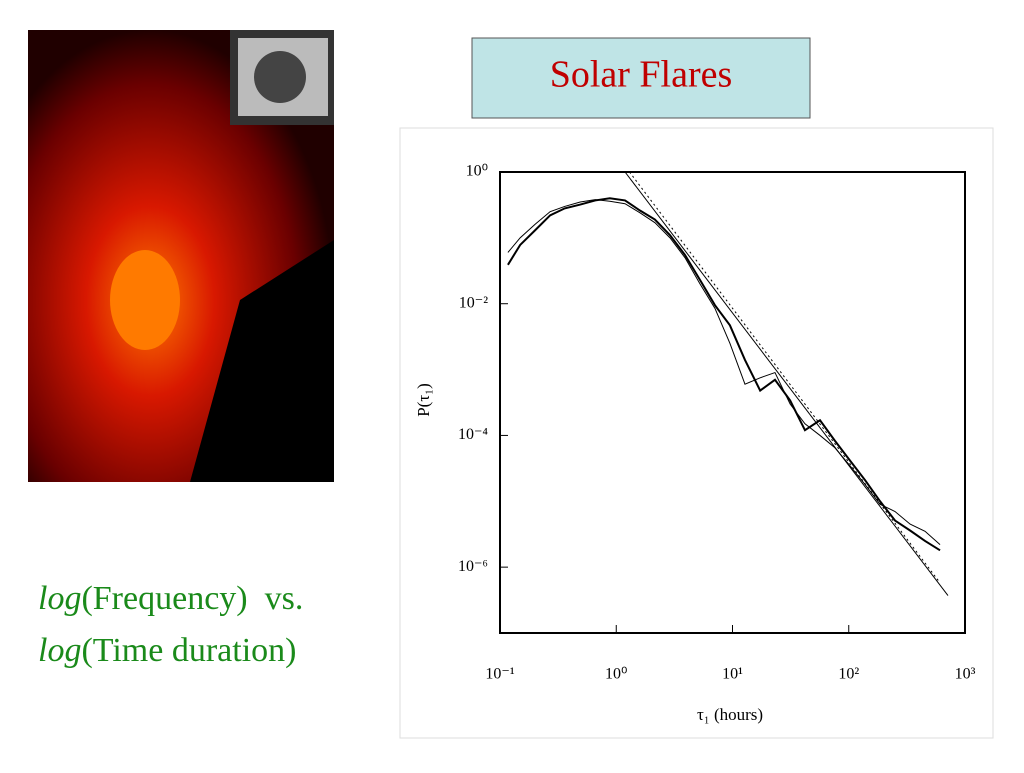 The height and width of the screenshot is (773, 1024). I want to click on y-tick-label: 10⁻⁶, so click(473, 566).